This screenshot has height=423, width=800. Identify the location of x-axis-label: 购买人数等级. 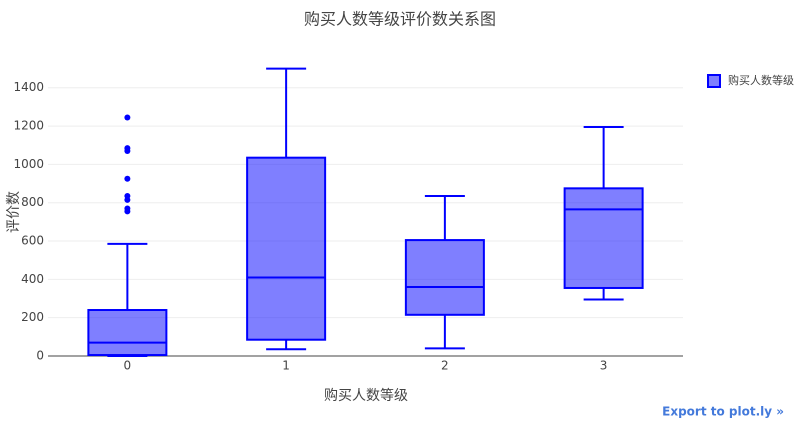
(366, 395).